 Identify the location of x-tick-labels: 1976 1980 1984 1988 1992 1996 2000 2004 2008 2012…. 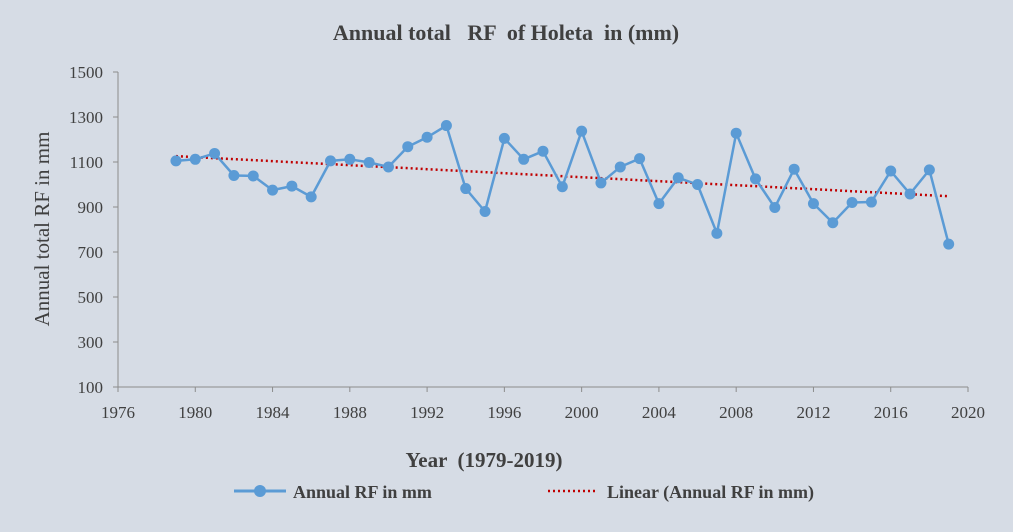
(543, 404).